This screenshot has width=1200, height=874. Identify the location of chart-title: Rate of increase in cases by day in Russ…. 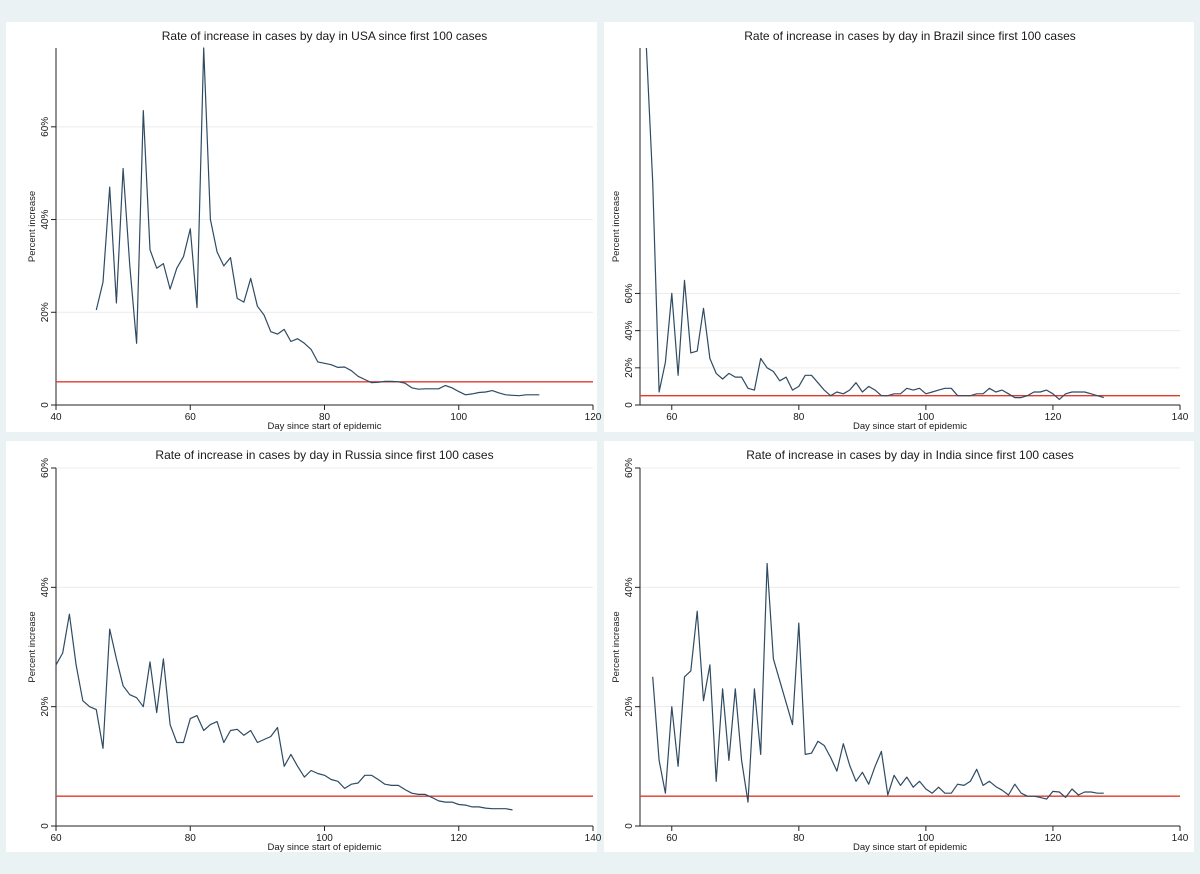
(324, 455).